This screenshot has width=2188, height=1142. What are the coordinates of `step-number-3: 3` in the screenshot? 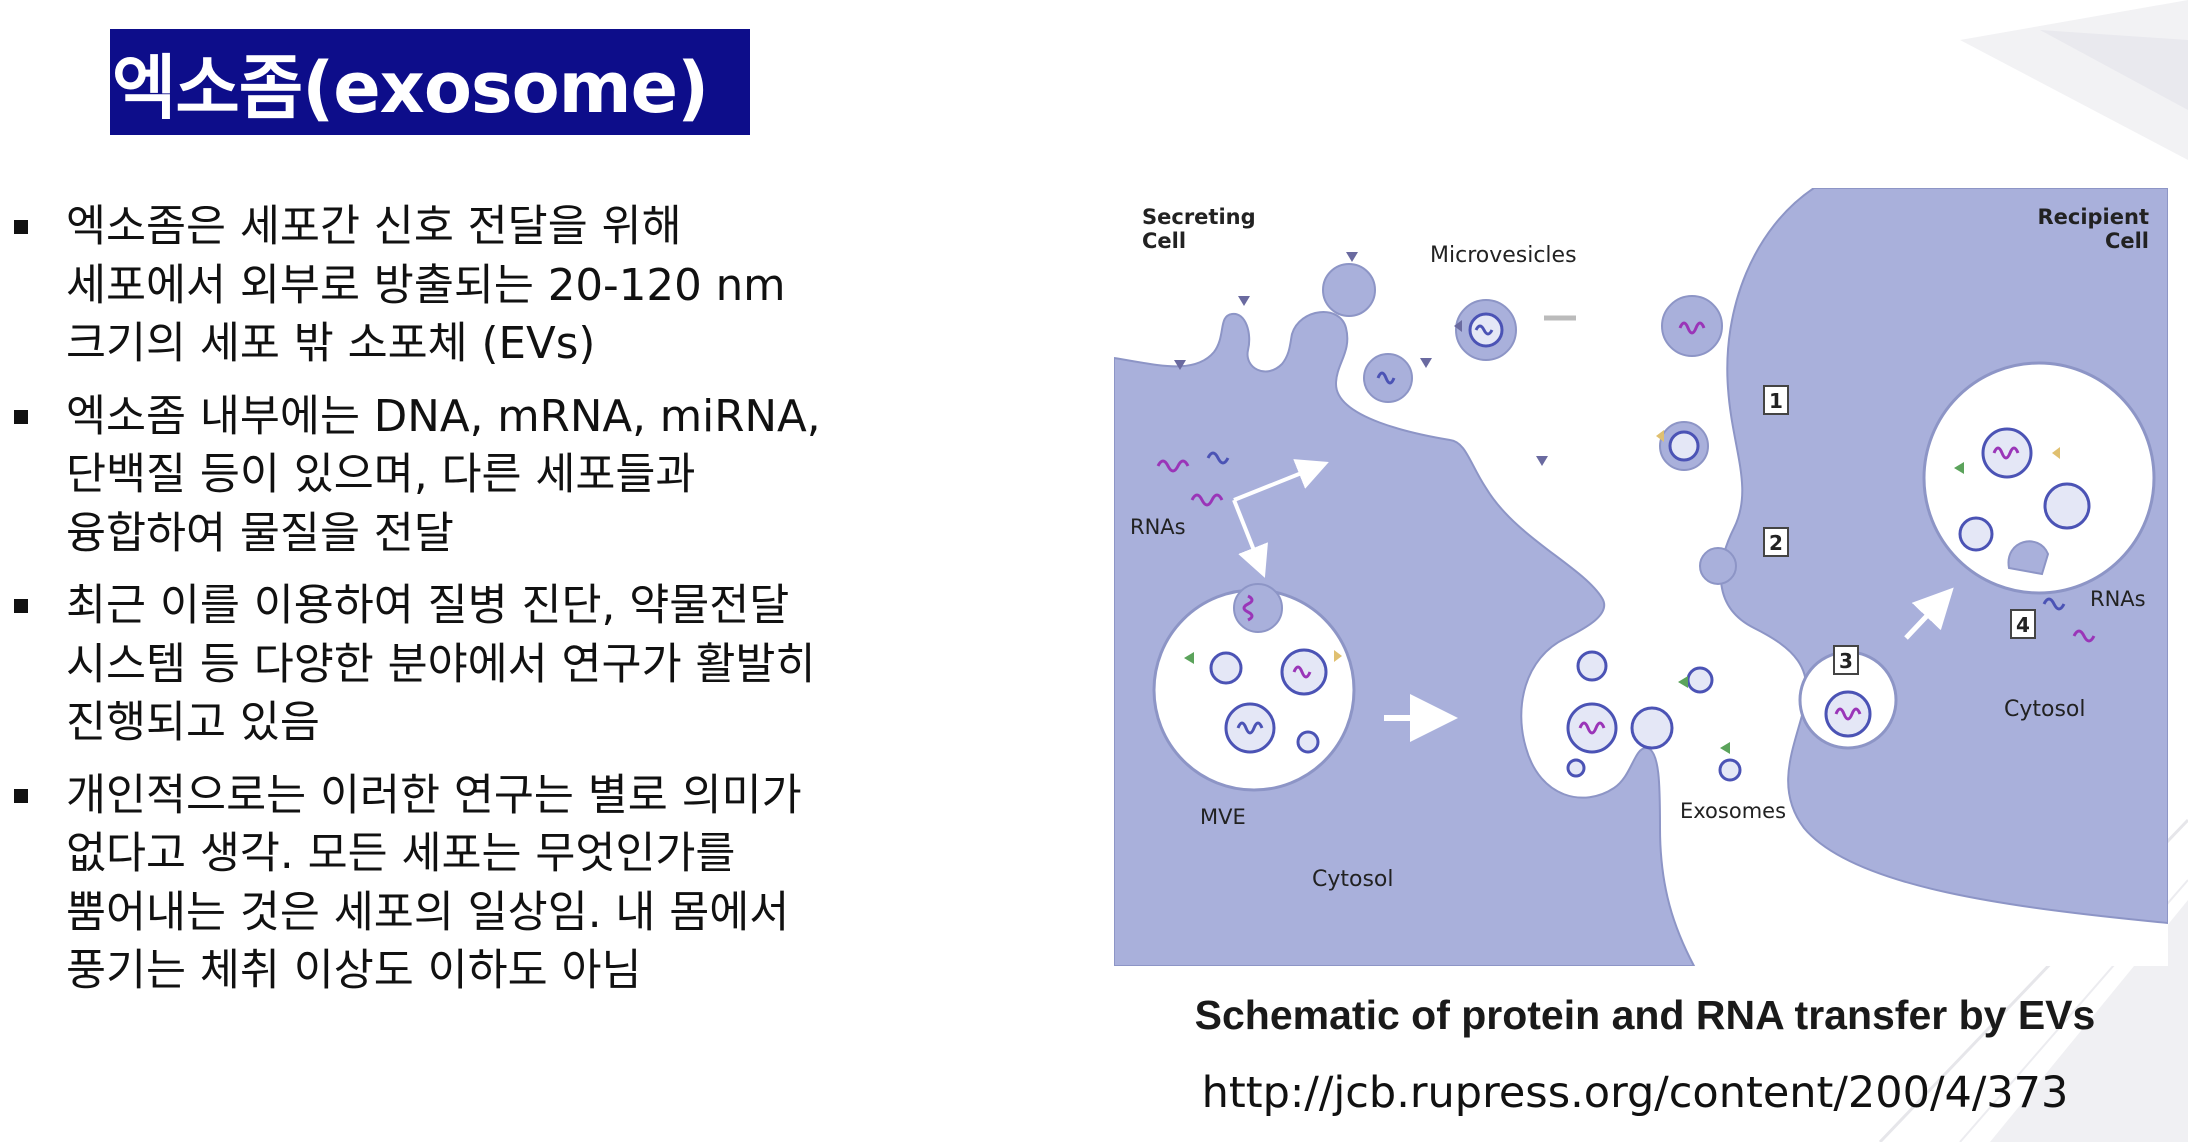 It's located at (1846, 661).